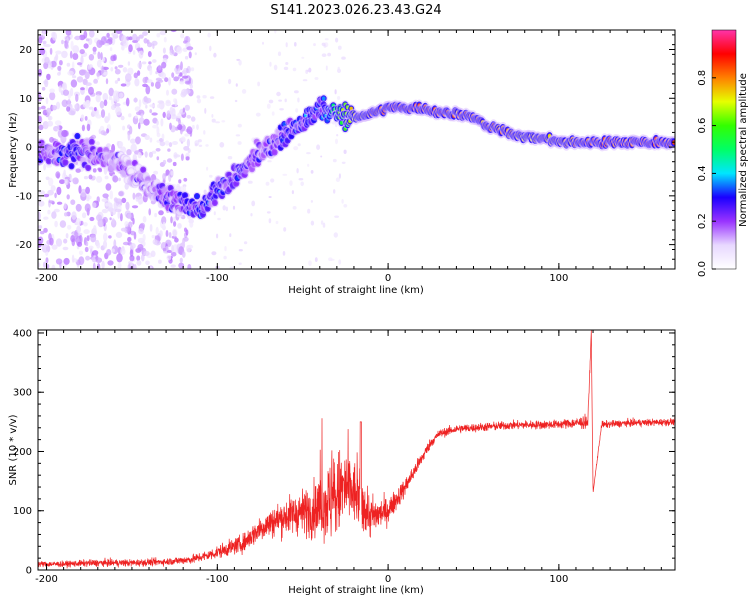 Image resolution: width=750 pixels, height=600 pixels. What do you see at coordinates (388, 579) in the screenshot?
I see `snr-xtick-label: 0` at bounding box center [388, 579].